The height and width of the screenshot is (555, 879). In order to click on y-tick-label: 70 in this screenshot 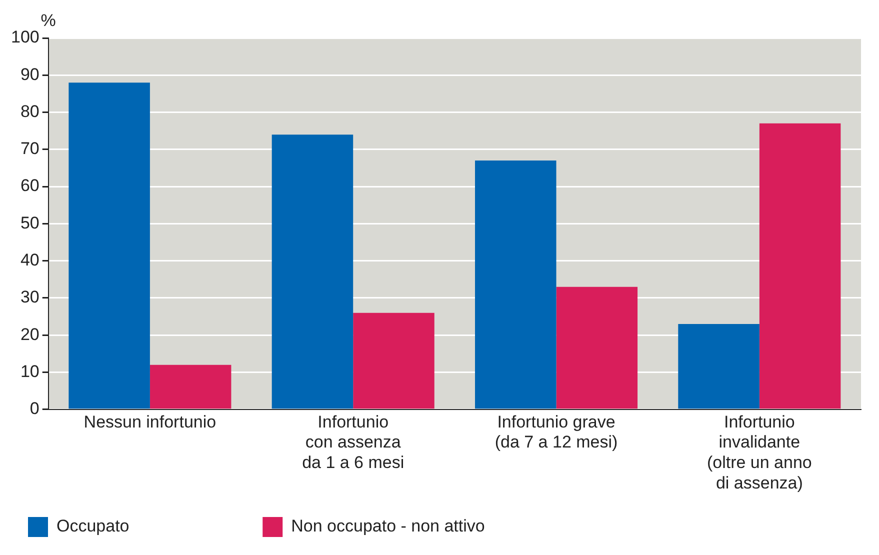, I will do `click(30, 148)`.